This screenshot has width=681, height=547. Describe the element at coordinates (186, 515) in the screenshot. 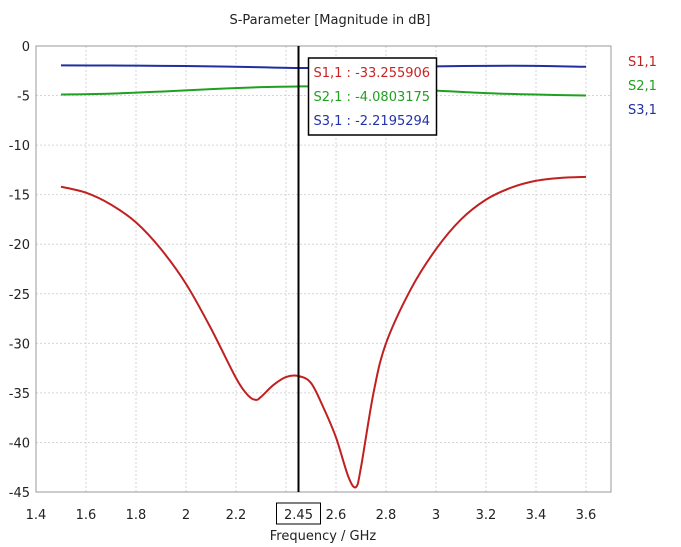

I see `x-tick-label: 2` at that location.